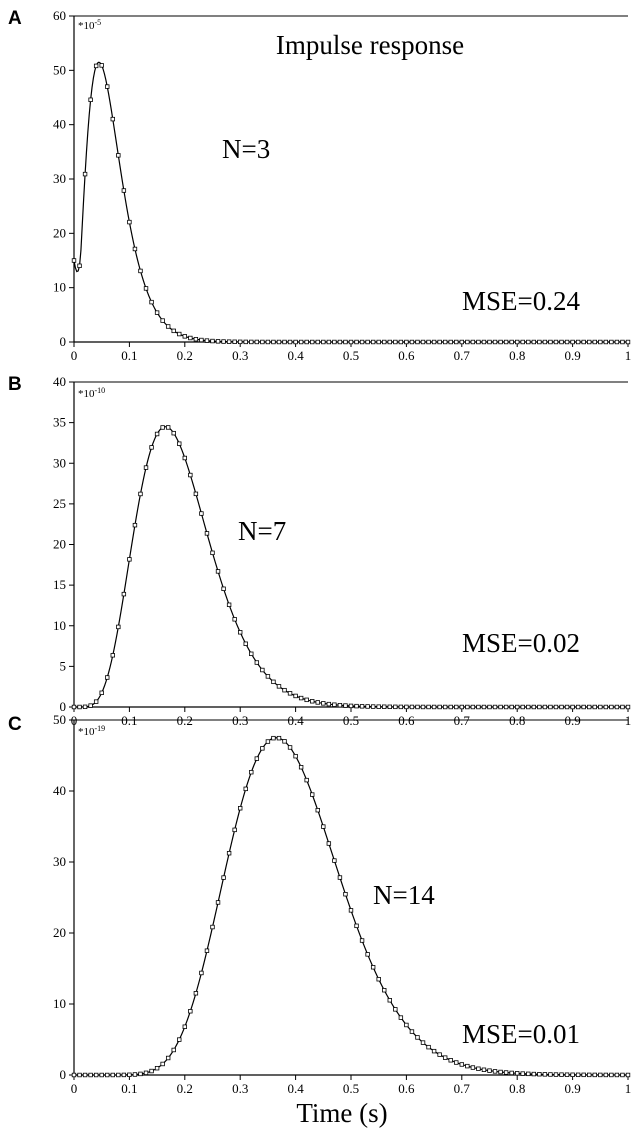 The height and width of the screenshot is (1134, 634). Describe the element at coordinates (185, 1088) in the screenshot. I see `x-tick-label: 0.2` at that location.